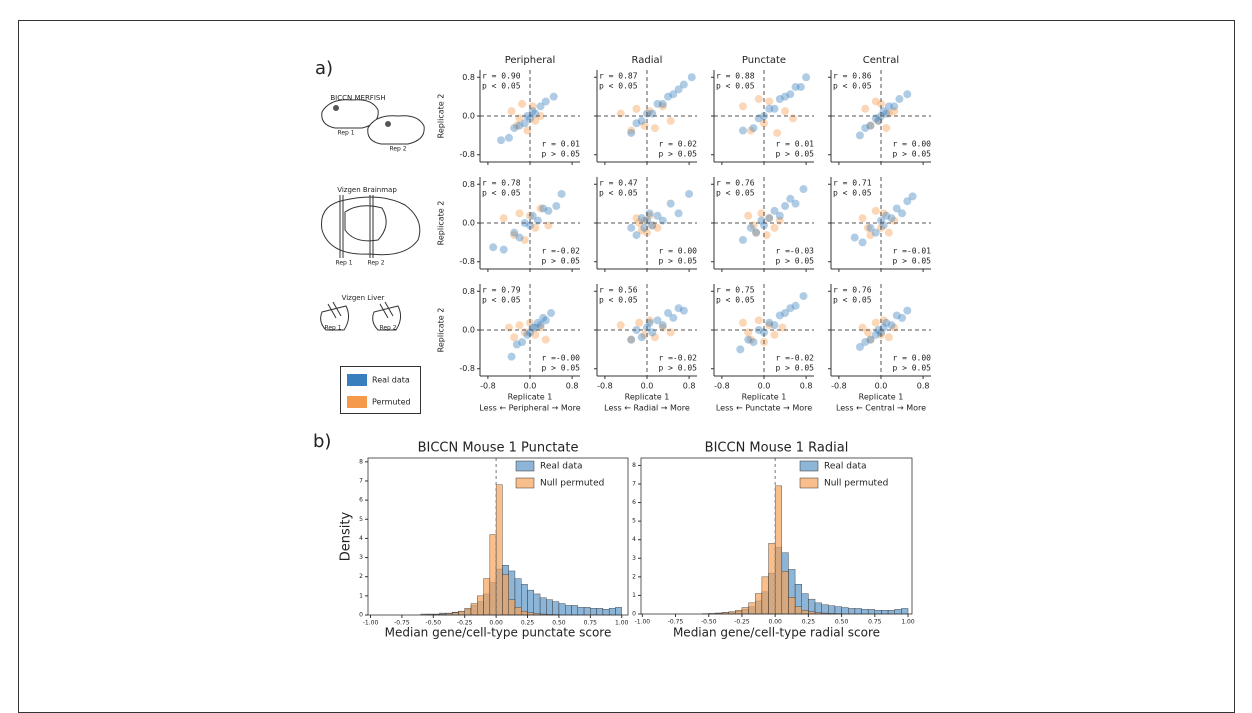 The image size is (1252, 713). What do you see at coordinates (794, 251) in the screenshot?
I see `stat-permuted: r =-0.03` at bounding box center [794, 251].